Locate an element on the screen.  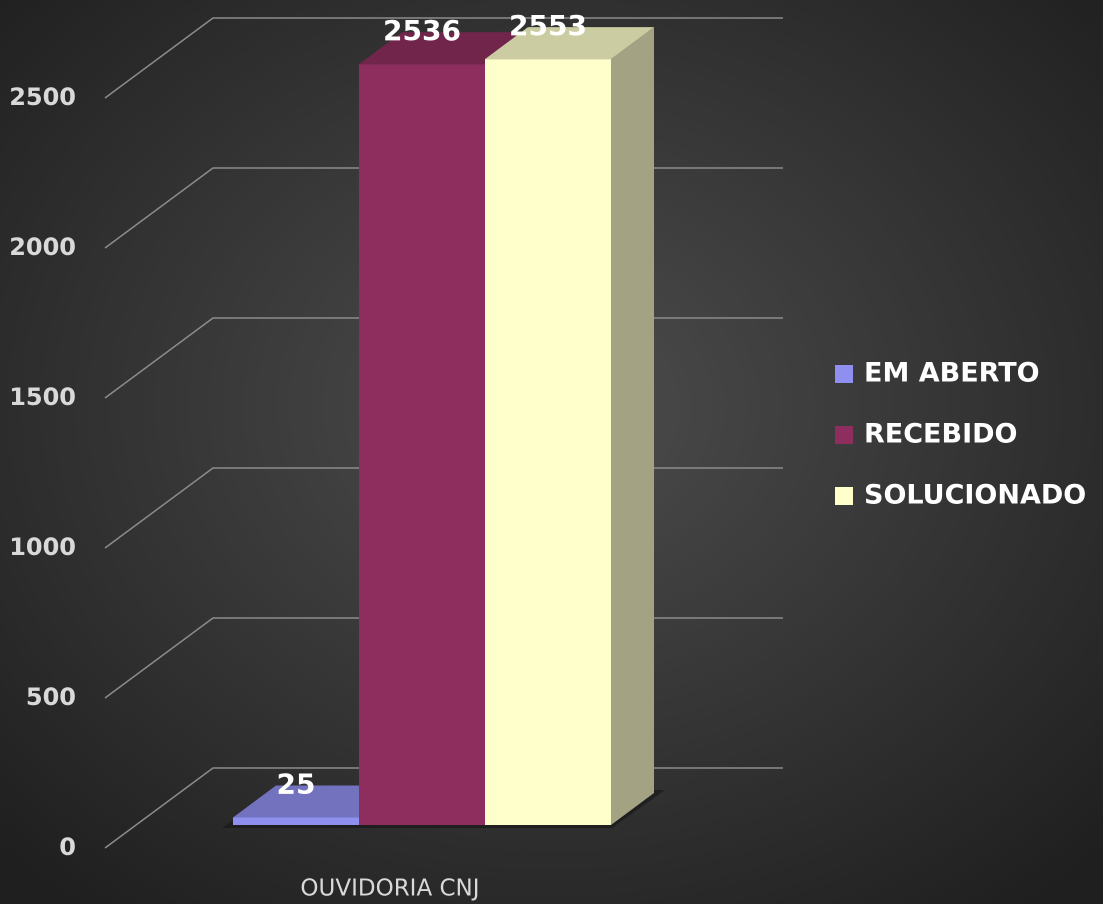
legend-label: EM ABERTO is located at coordinates (952, 373).